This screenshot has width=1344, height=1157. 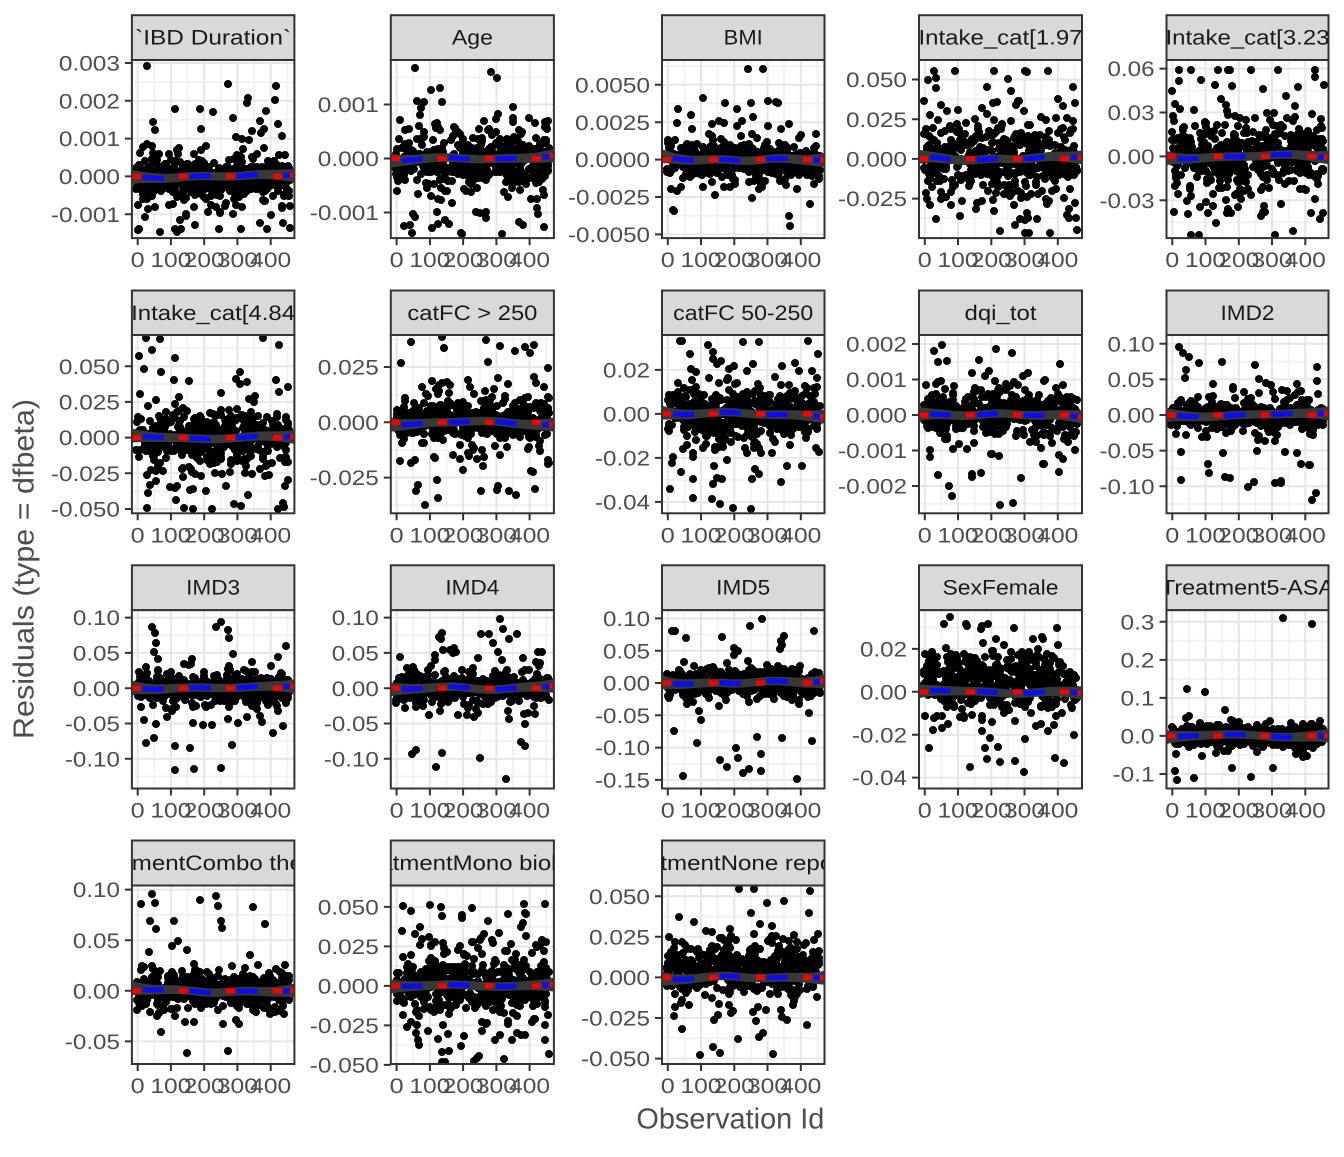 I want to click on svg-text: -0.02, so click(x=622, y=459).